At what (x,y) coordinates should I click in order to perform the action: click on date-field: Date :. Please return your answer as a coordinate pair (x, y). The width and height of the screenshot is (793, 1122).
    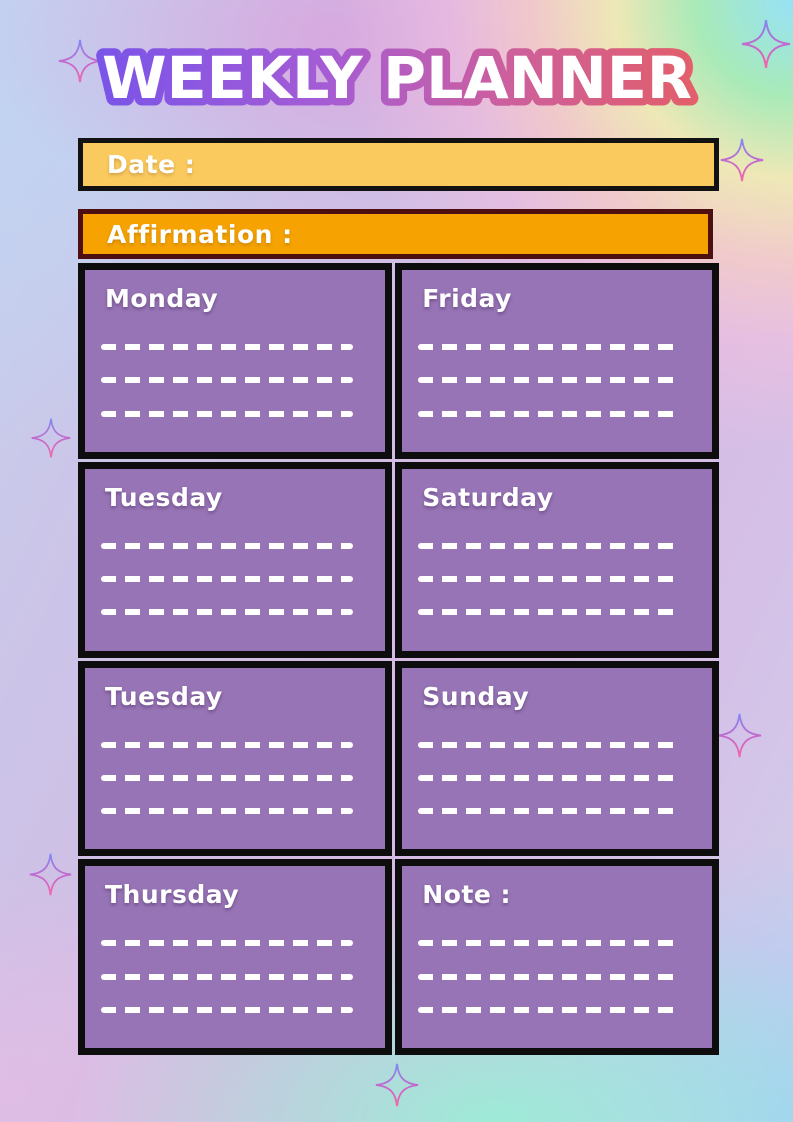
    Looking at the image, I should click on (398, 164).